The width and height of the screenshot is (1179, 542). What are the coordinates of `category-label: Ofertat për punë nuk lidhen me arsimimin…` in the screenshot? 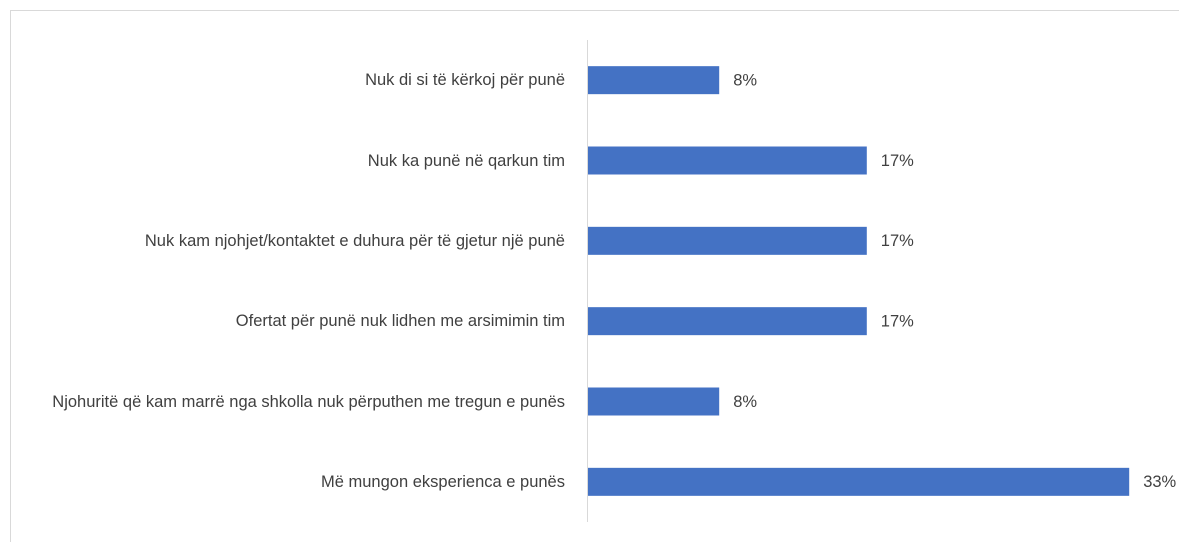 It's located at (292, 321).